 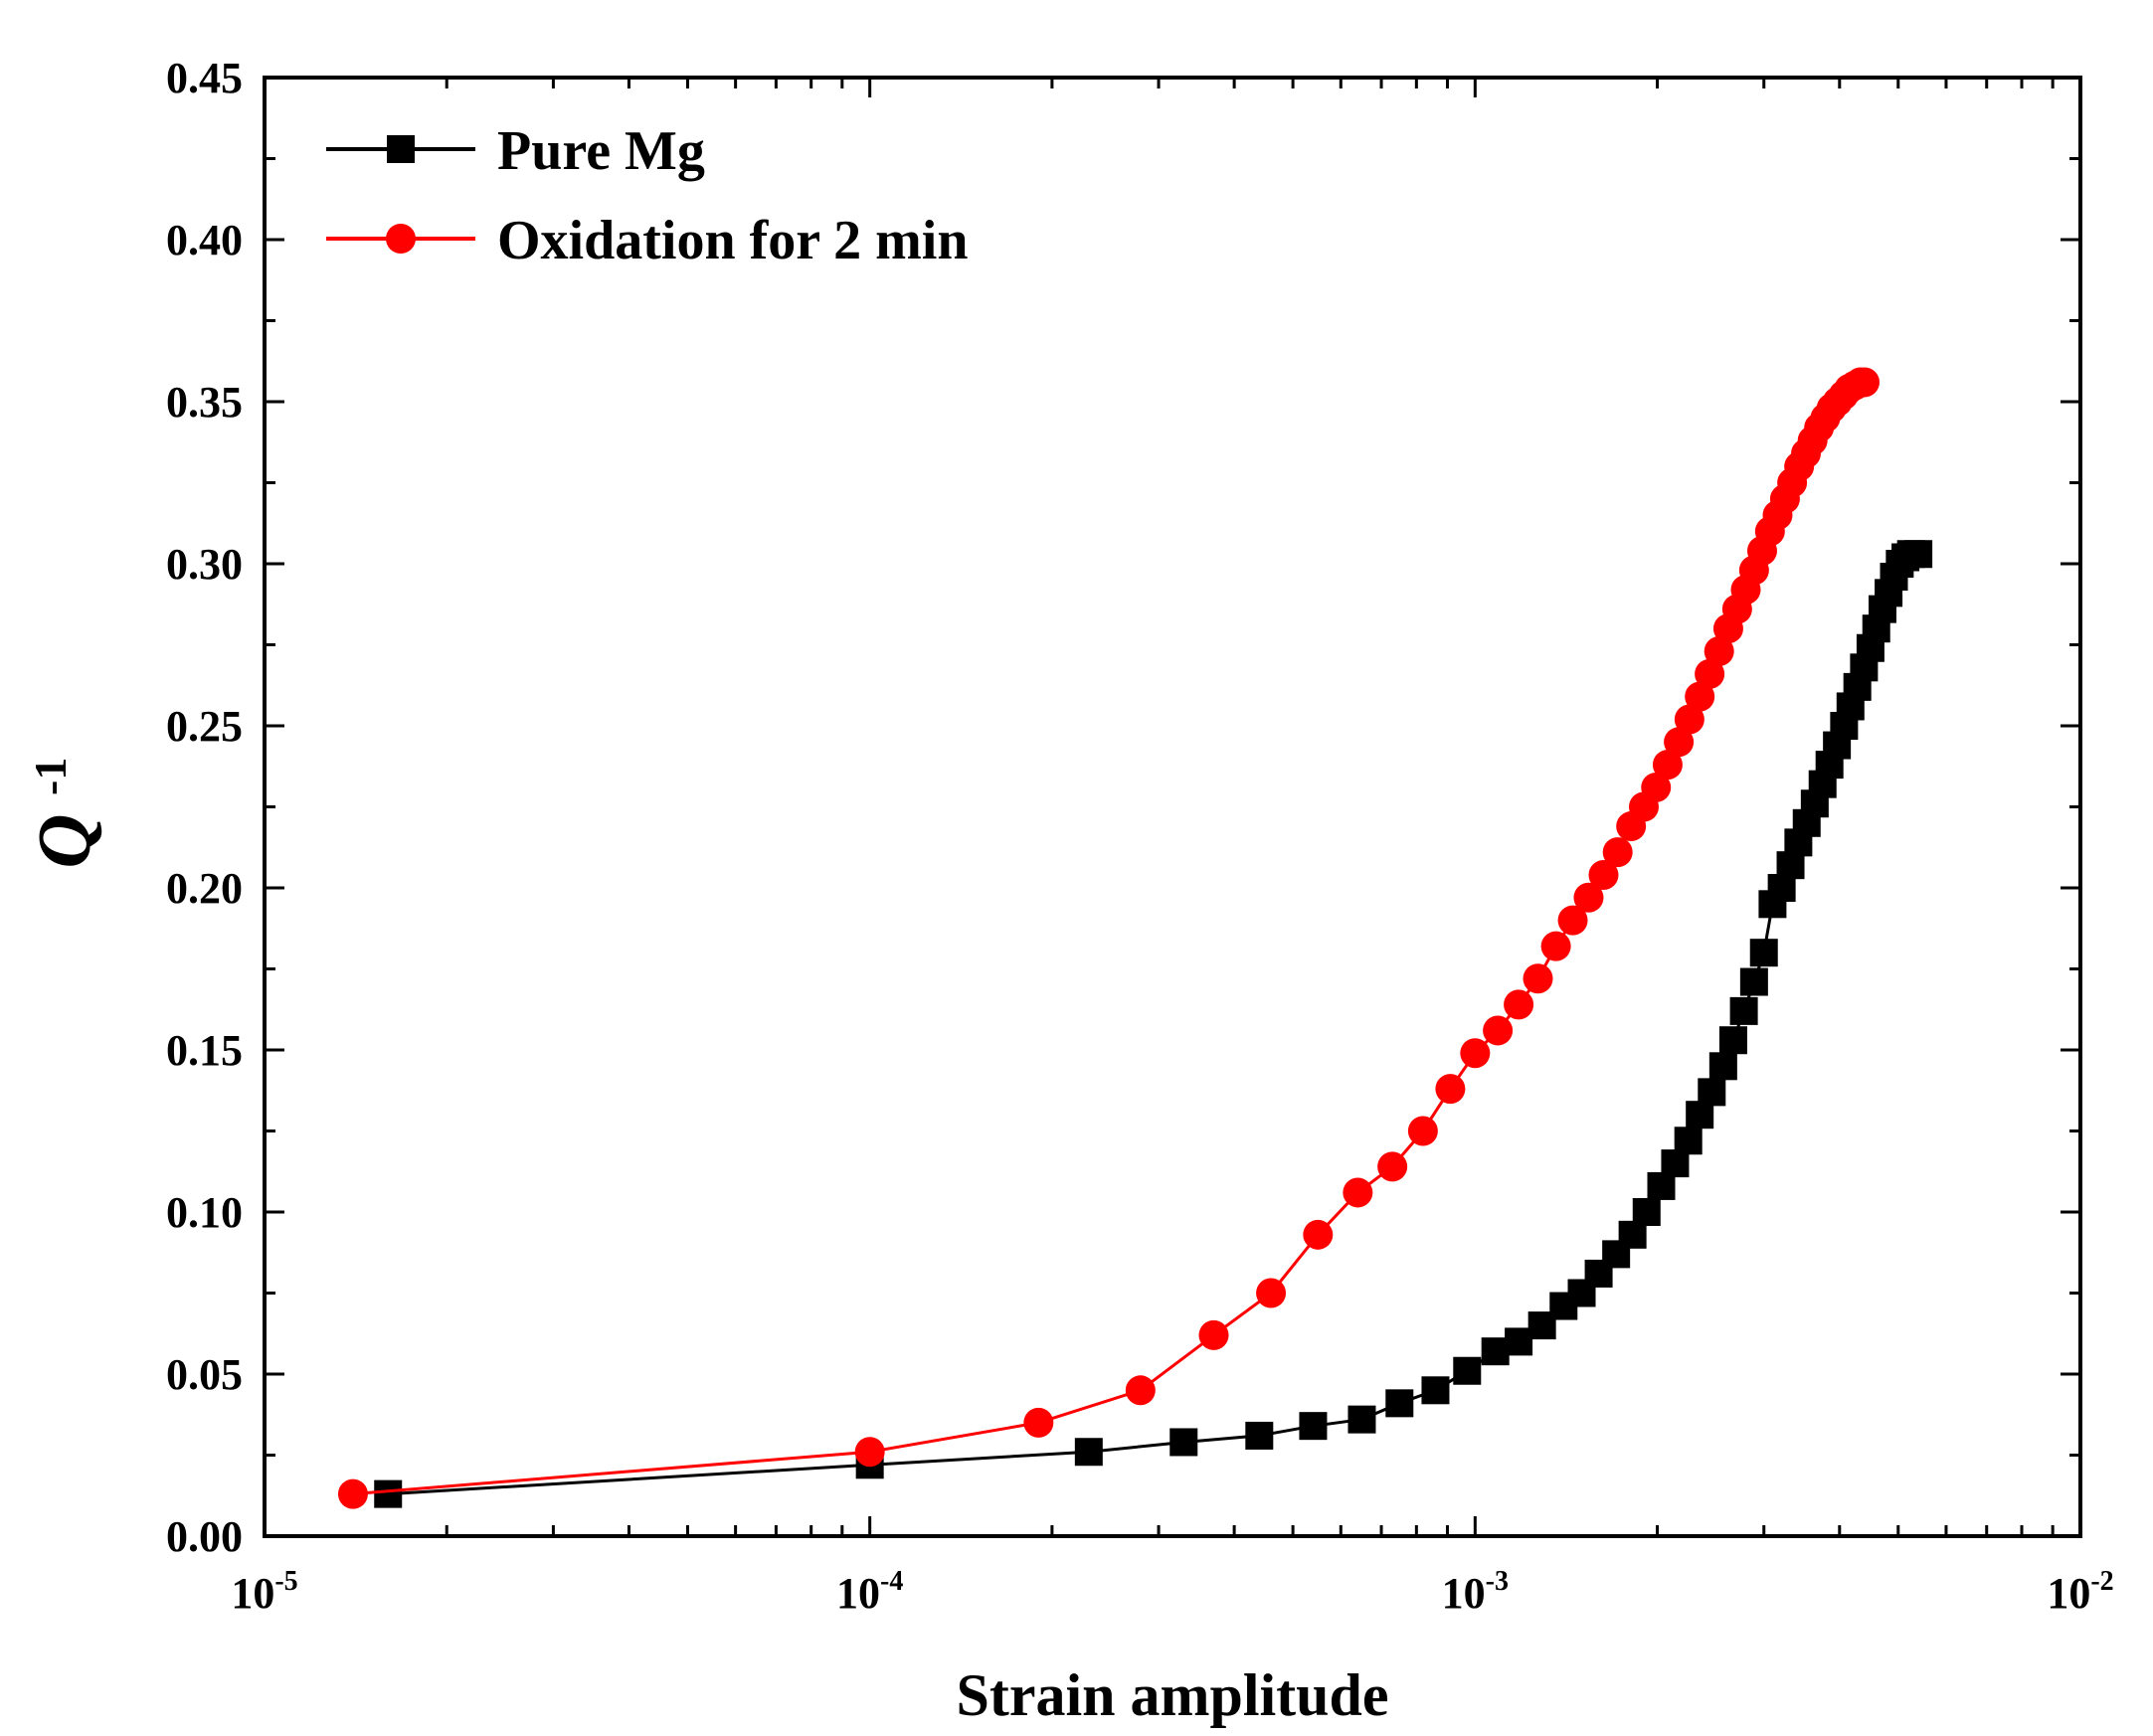 What do you see at coordinates (204, 1375) in the screenshot?
I see `y-tick-label: 0.05` at bounding box center [204, 1375].